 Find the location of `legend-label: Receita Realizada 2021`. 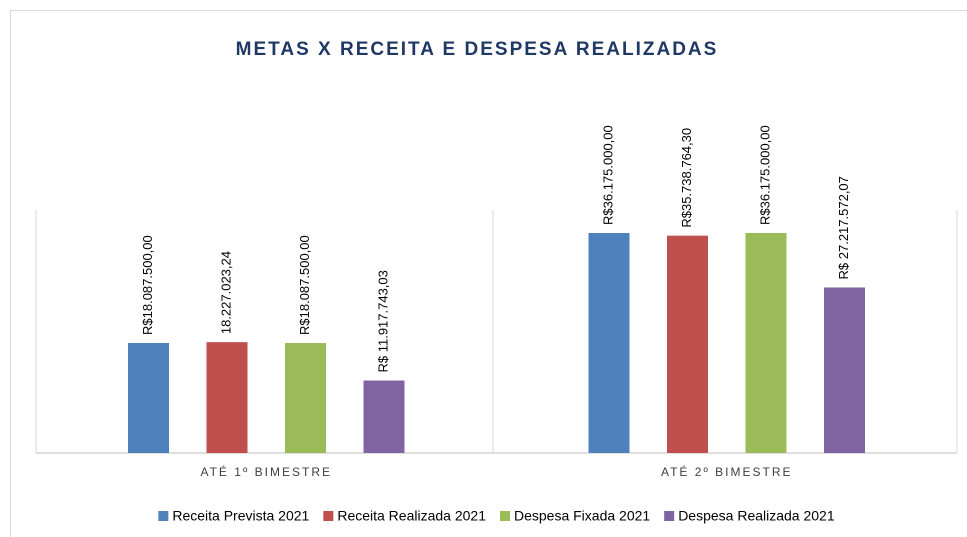

legend-label: Receita Realizada 2021 is located at coordinates (411, 516).